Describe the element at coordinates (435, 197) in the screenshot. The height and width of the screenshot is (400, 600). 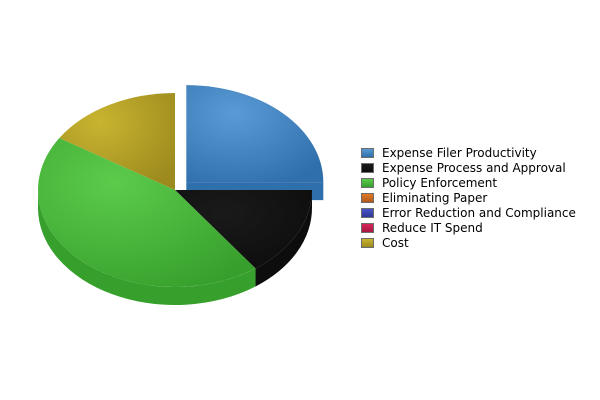
I see `legend-label: Eliminating Paper` at that location.